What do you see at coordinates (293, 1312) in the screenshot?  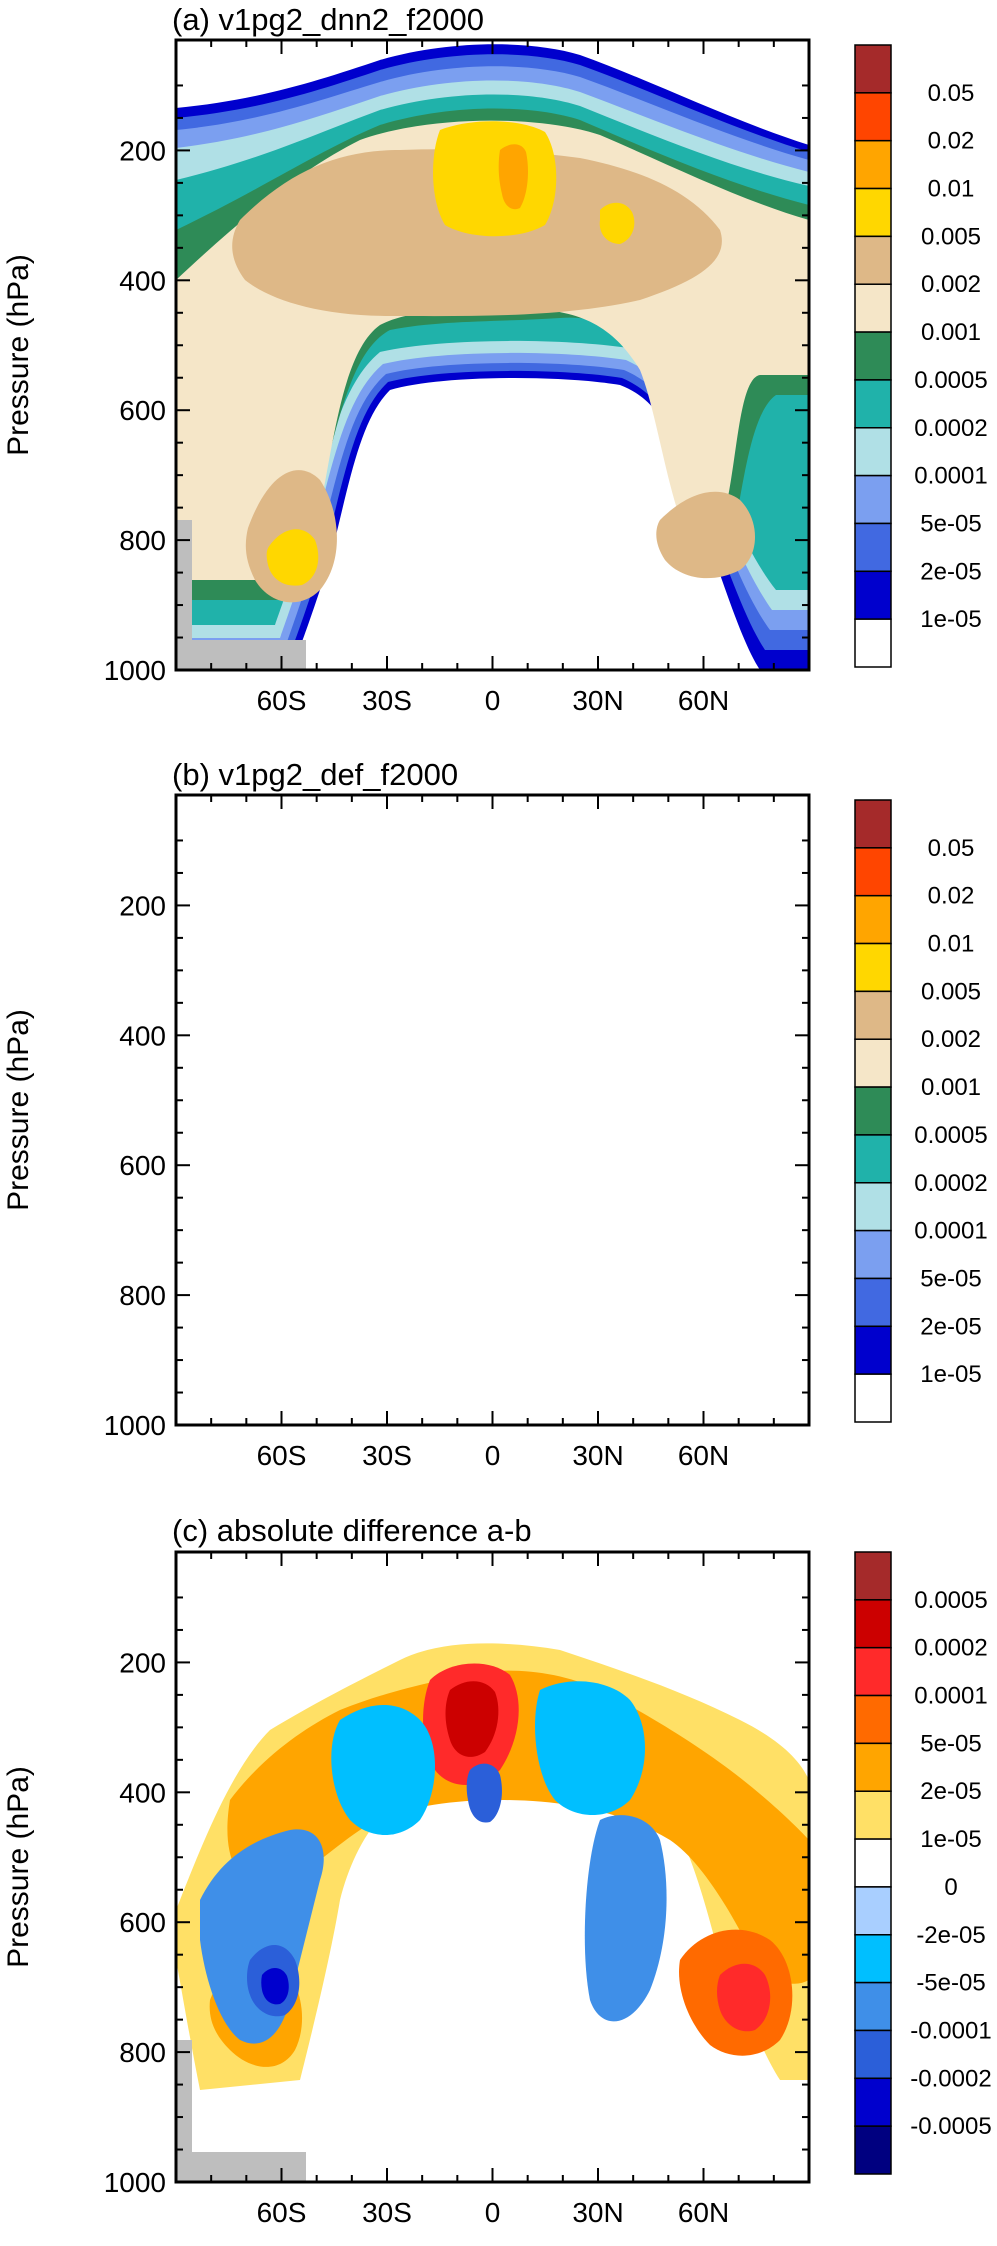 I see `panel-b-layer-5e-03-left-lobe` at bounding box center [293, 1312].